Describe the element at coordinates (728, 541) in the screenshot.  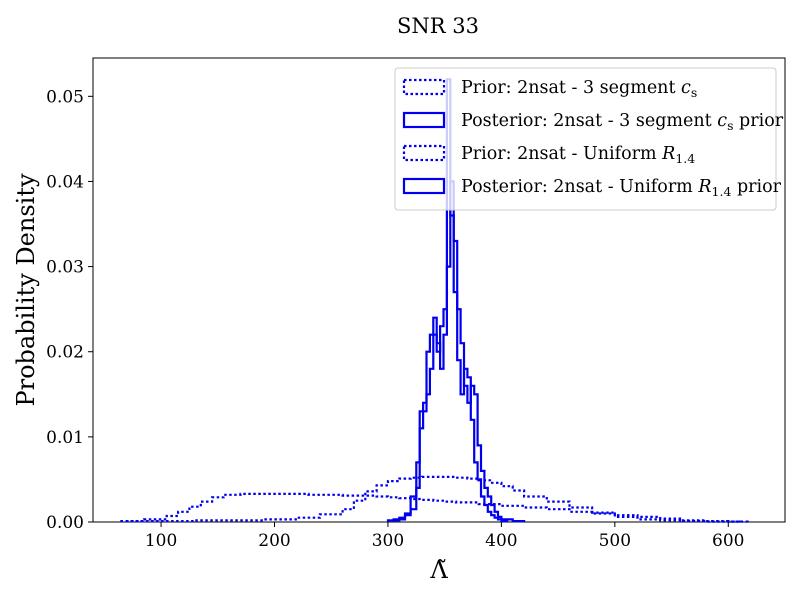
I see `x-tick-label: 600` at that location.